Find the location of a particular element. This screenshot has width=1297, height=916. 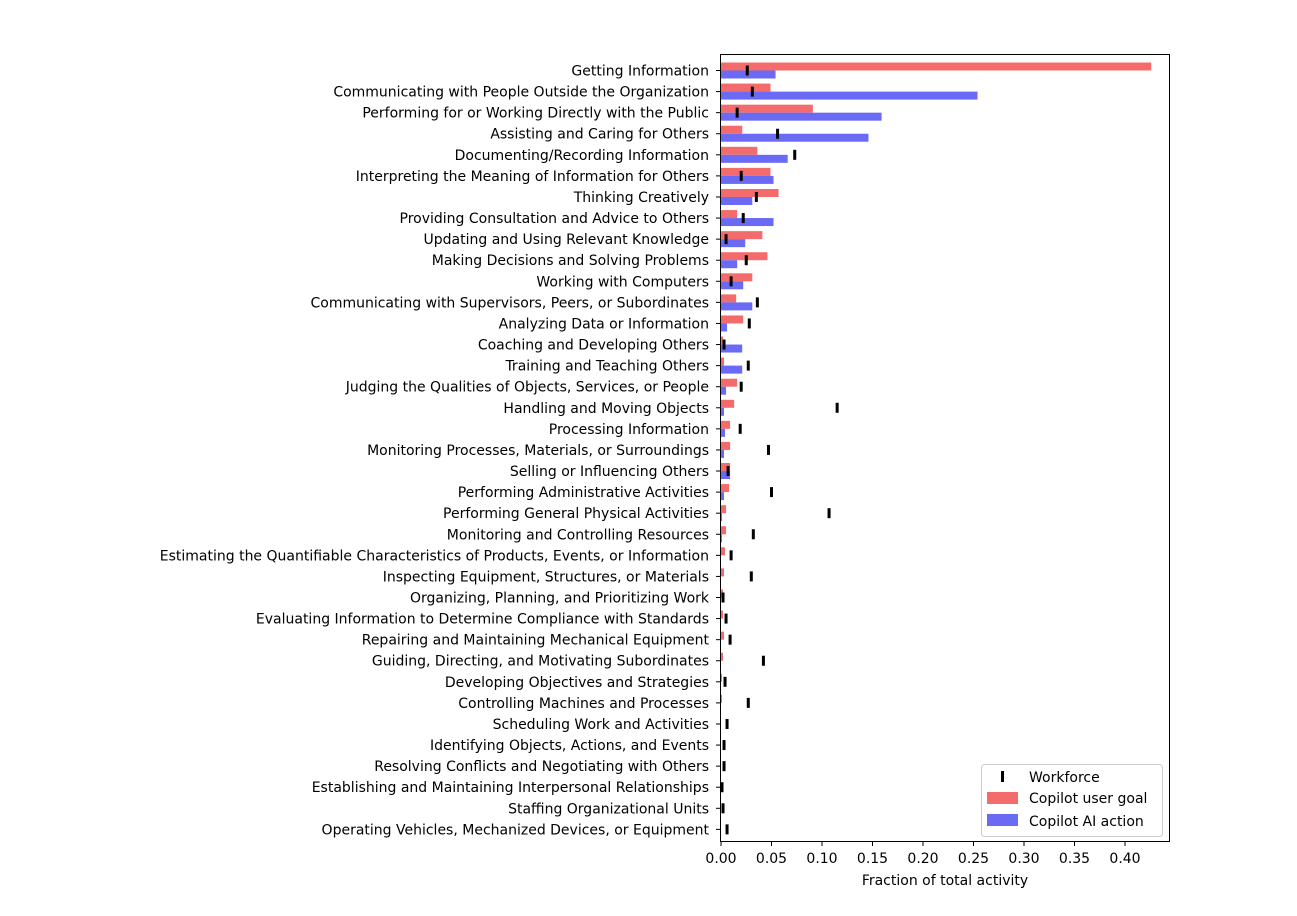

legend-ai-action-label: Copilot AI action is located at coordinates (1086, 822).